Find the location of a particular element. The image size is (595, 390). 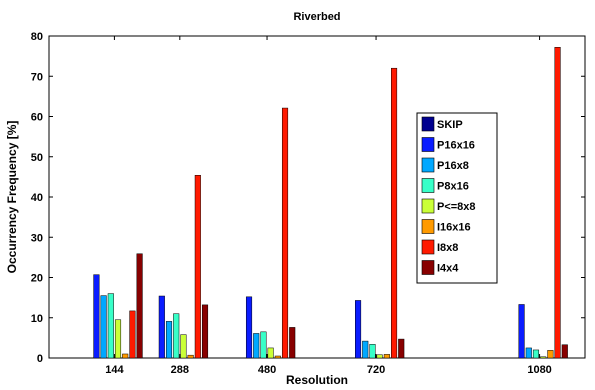

y-tick-label: 0 is located at coordinates (40, 359).